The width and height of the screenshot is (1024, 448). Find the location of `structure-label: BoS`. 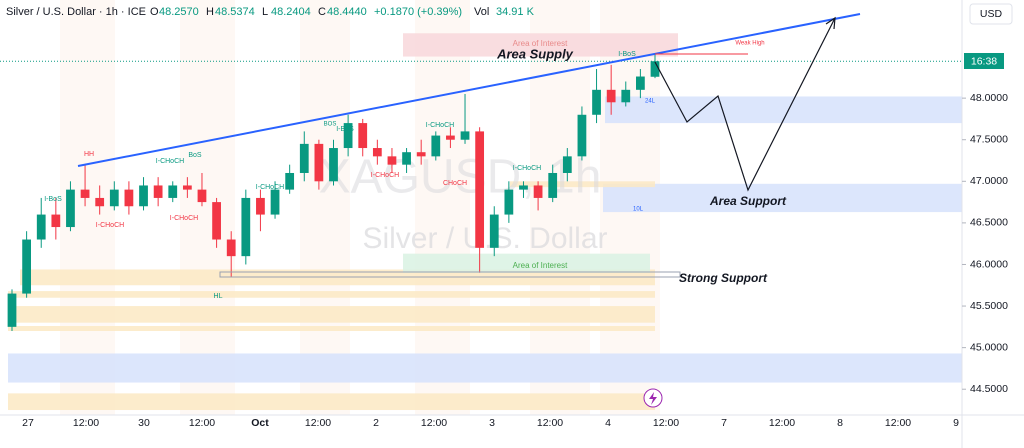

structure-label: BoS is located at coordinates (195, 155).